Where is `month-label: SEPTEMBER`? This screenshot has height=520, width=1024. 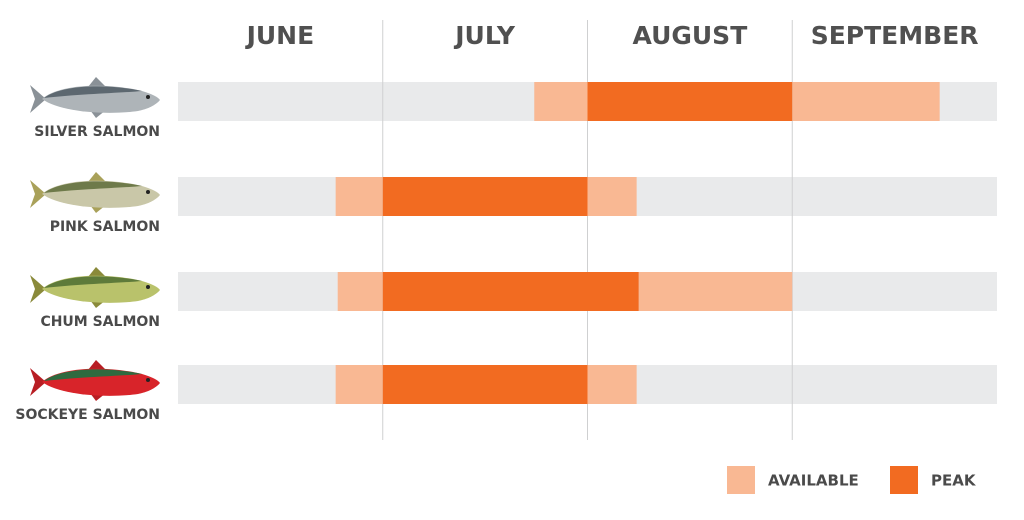
month-label: SEPTEMBER is located at coordinates (895, 35).